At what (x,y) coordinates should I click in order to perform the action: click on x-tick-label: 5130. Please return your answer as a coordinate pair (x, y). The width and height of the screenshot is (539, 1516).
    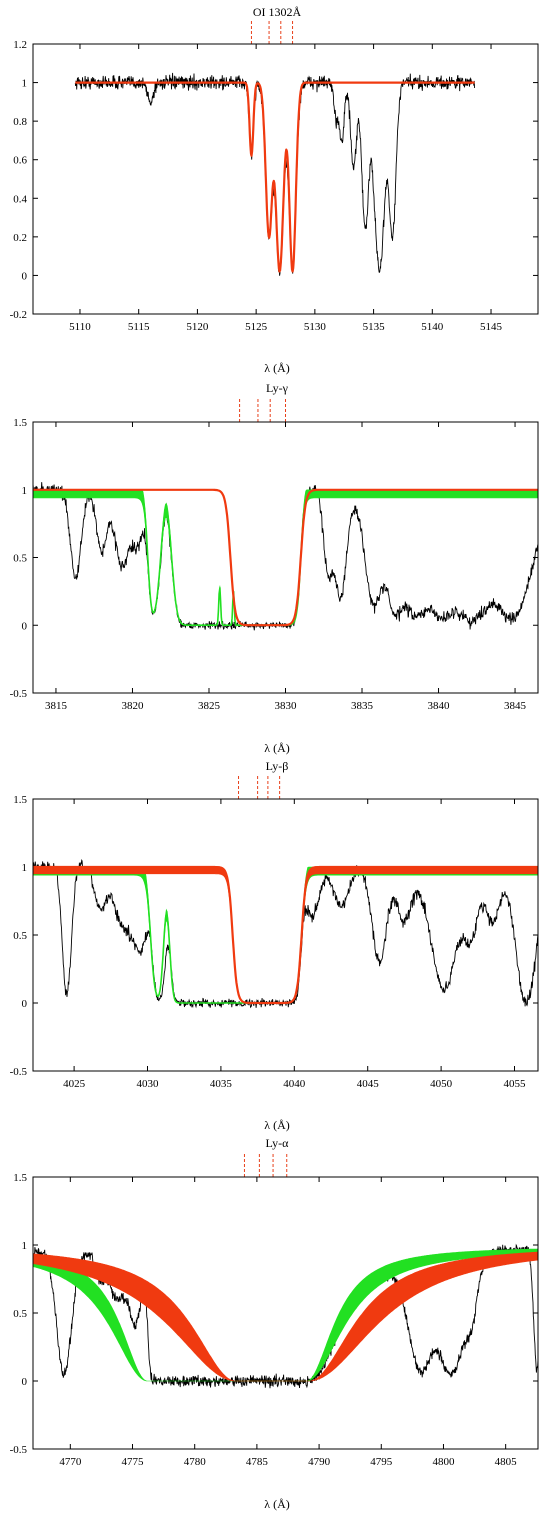
    Looking at the image, I should click on (315, 327).